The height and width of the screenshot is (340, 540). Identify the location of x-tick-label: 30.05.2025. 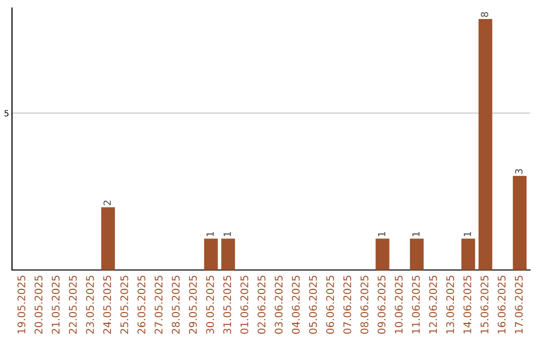
(210, 305).